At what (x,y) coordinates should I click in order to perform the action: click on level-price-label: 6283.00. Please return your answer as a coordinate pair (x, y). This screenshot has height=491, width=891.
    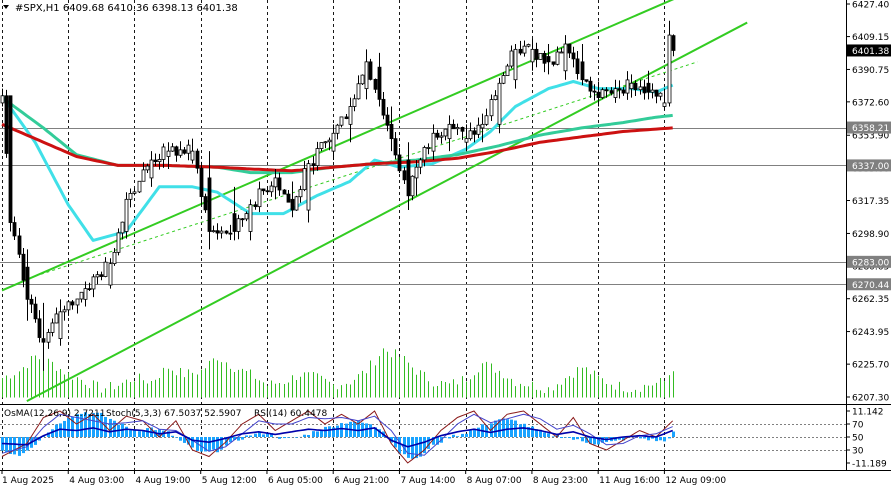
    Looking at the image, I should click on (870, 263).